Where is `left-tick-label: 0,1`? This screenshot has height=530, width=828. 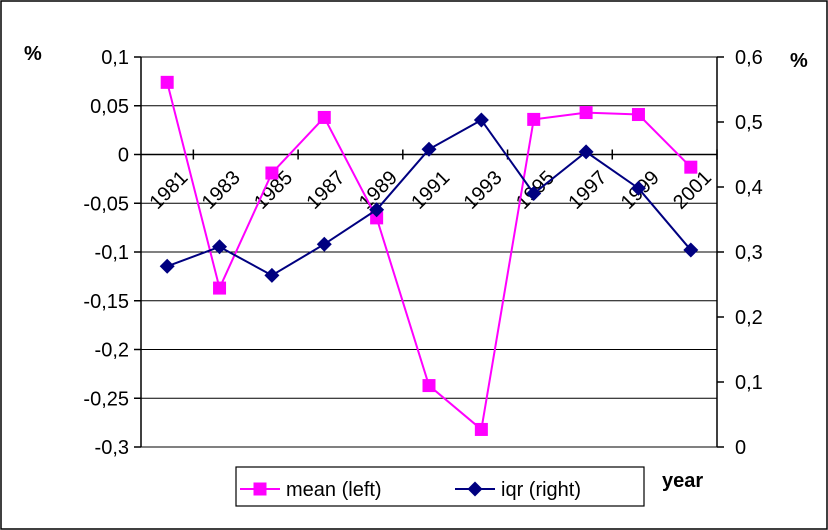
left-tick-label: 0,1 is located at coordinates (115, 58).